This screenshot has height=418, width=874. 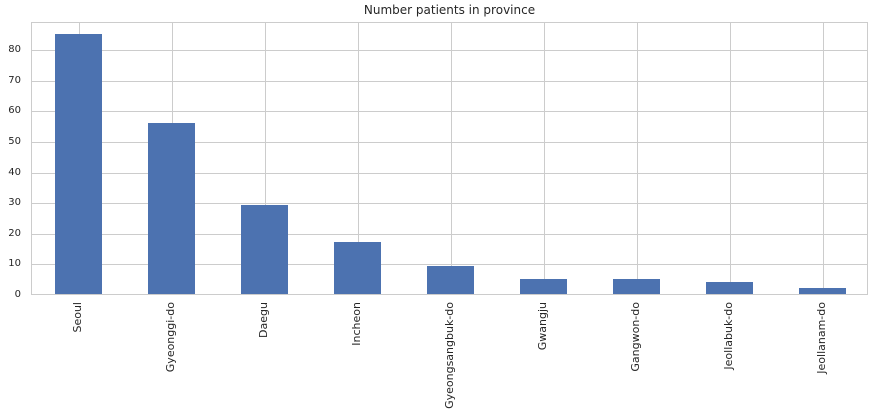 I want to click on gridline-v-incheon, so click(x=358, y=158).